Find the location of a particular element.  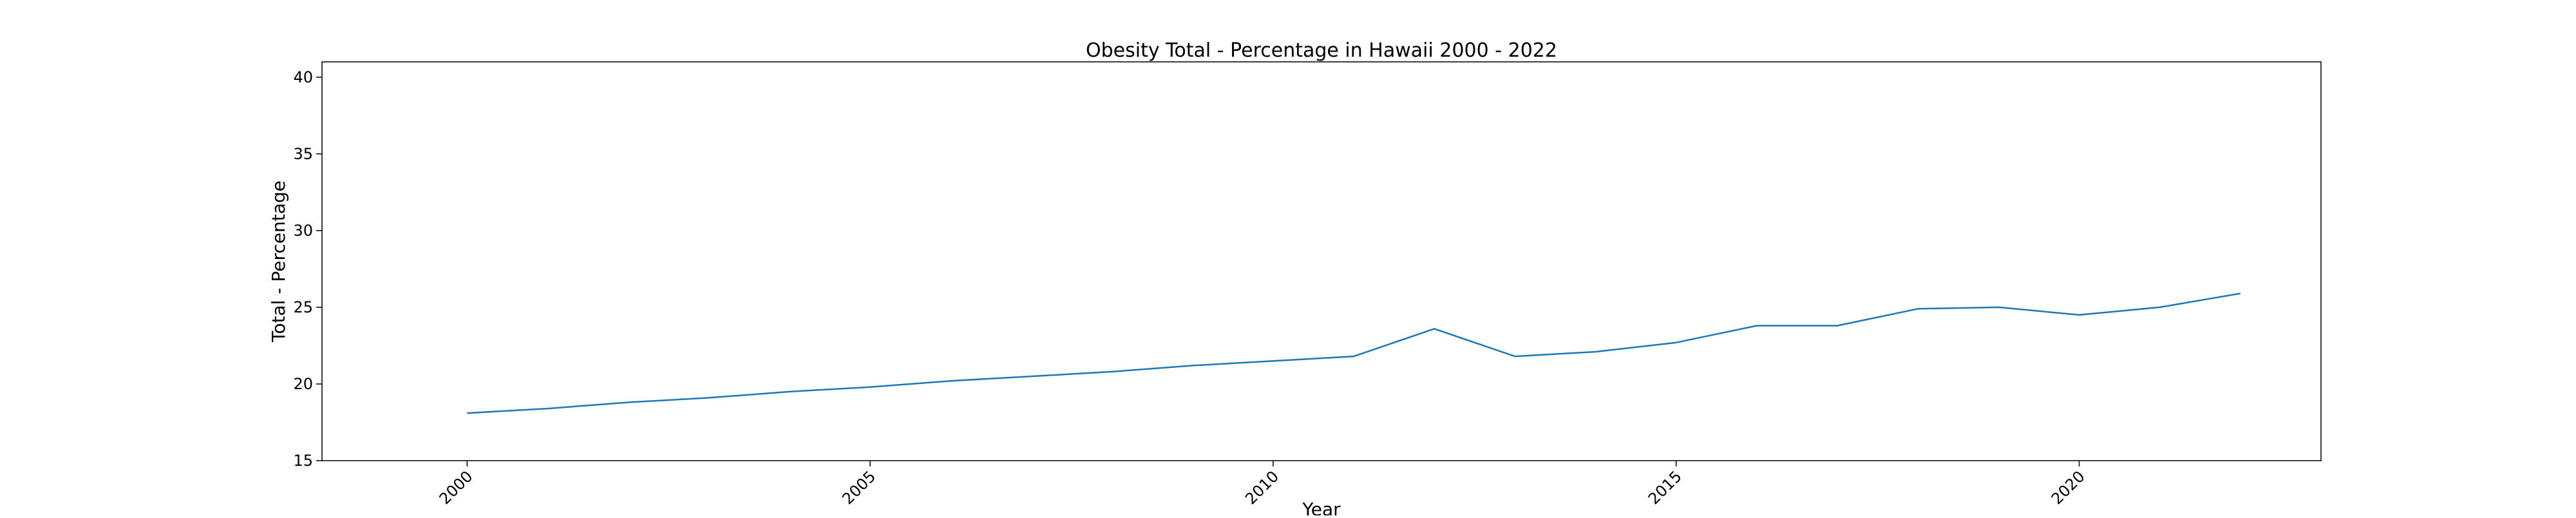

y-axis-ticks: 15 20 25 30 35 40 is located at coordinates (307, 269).